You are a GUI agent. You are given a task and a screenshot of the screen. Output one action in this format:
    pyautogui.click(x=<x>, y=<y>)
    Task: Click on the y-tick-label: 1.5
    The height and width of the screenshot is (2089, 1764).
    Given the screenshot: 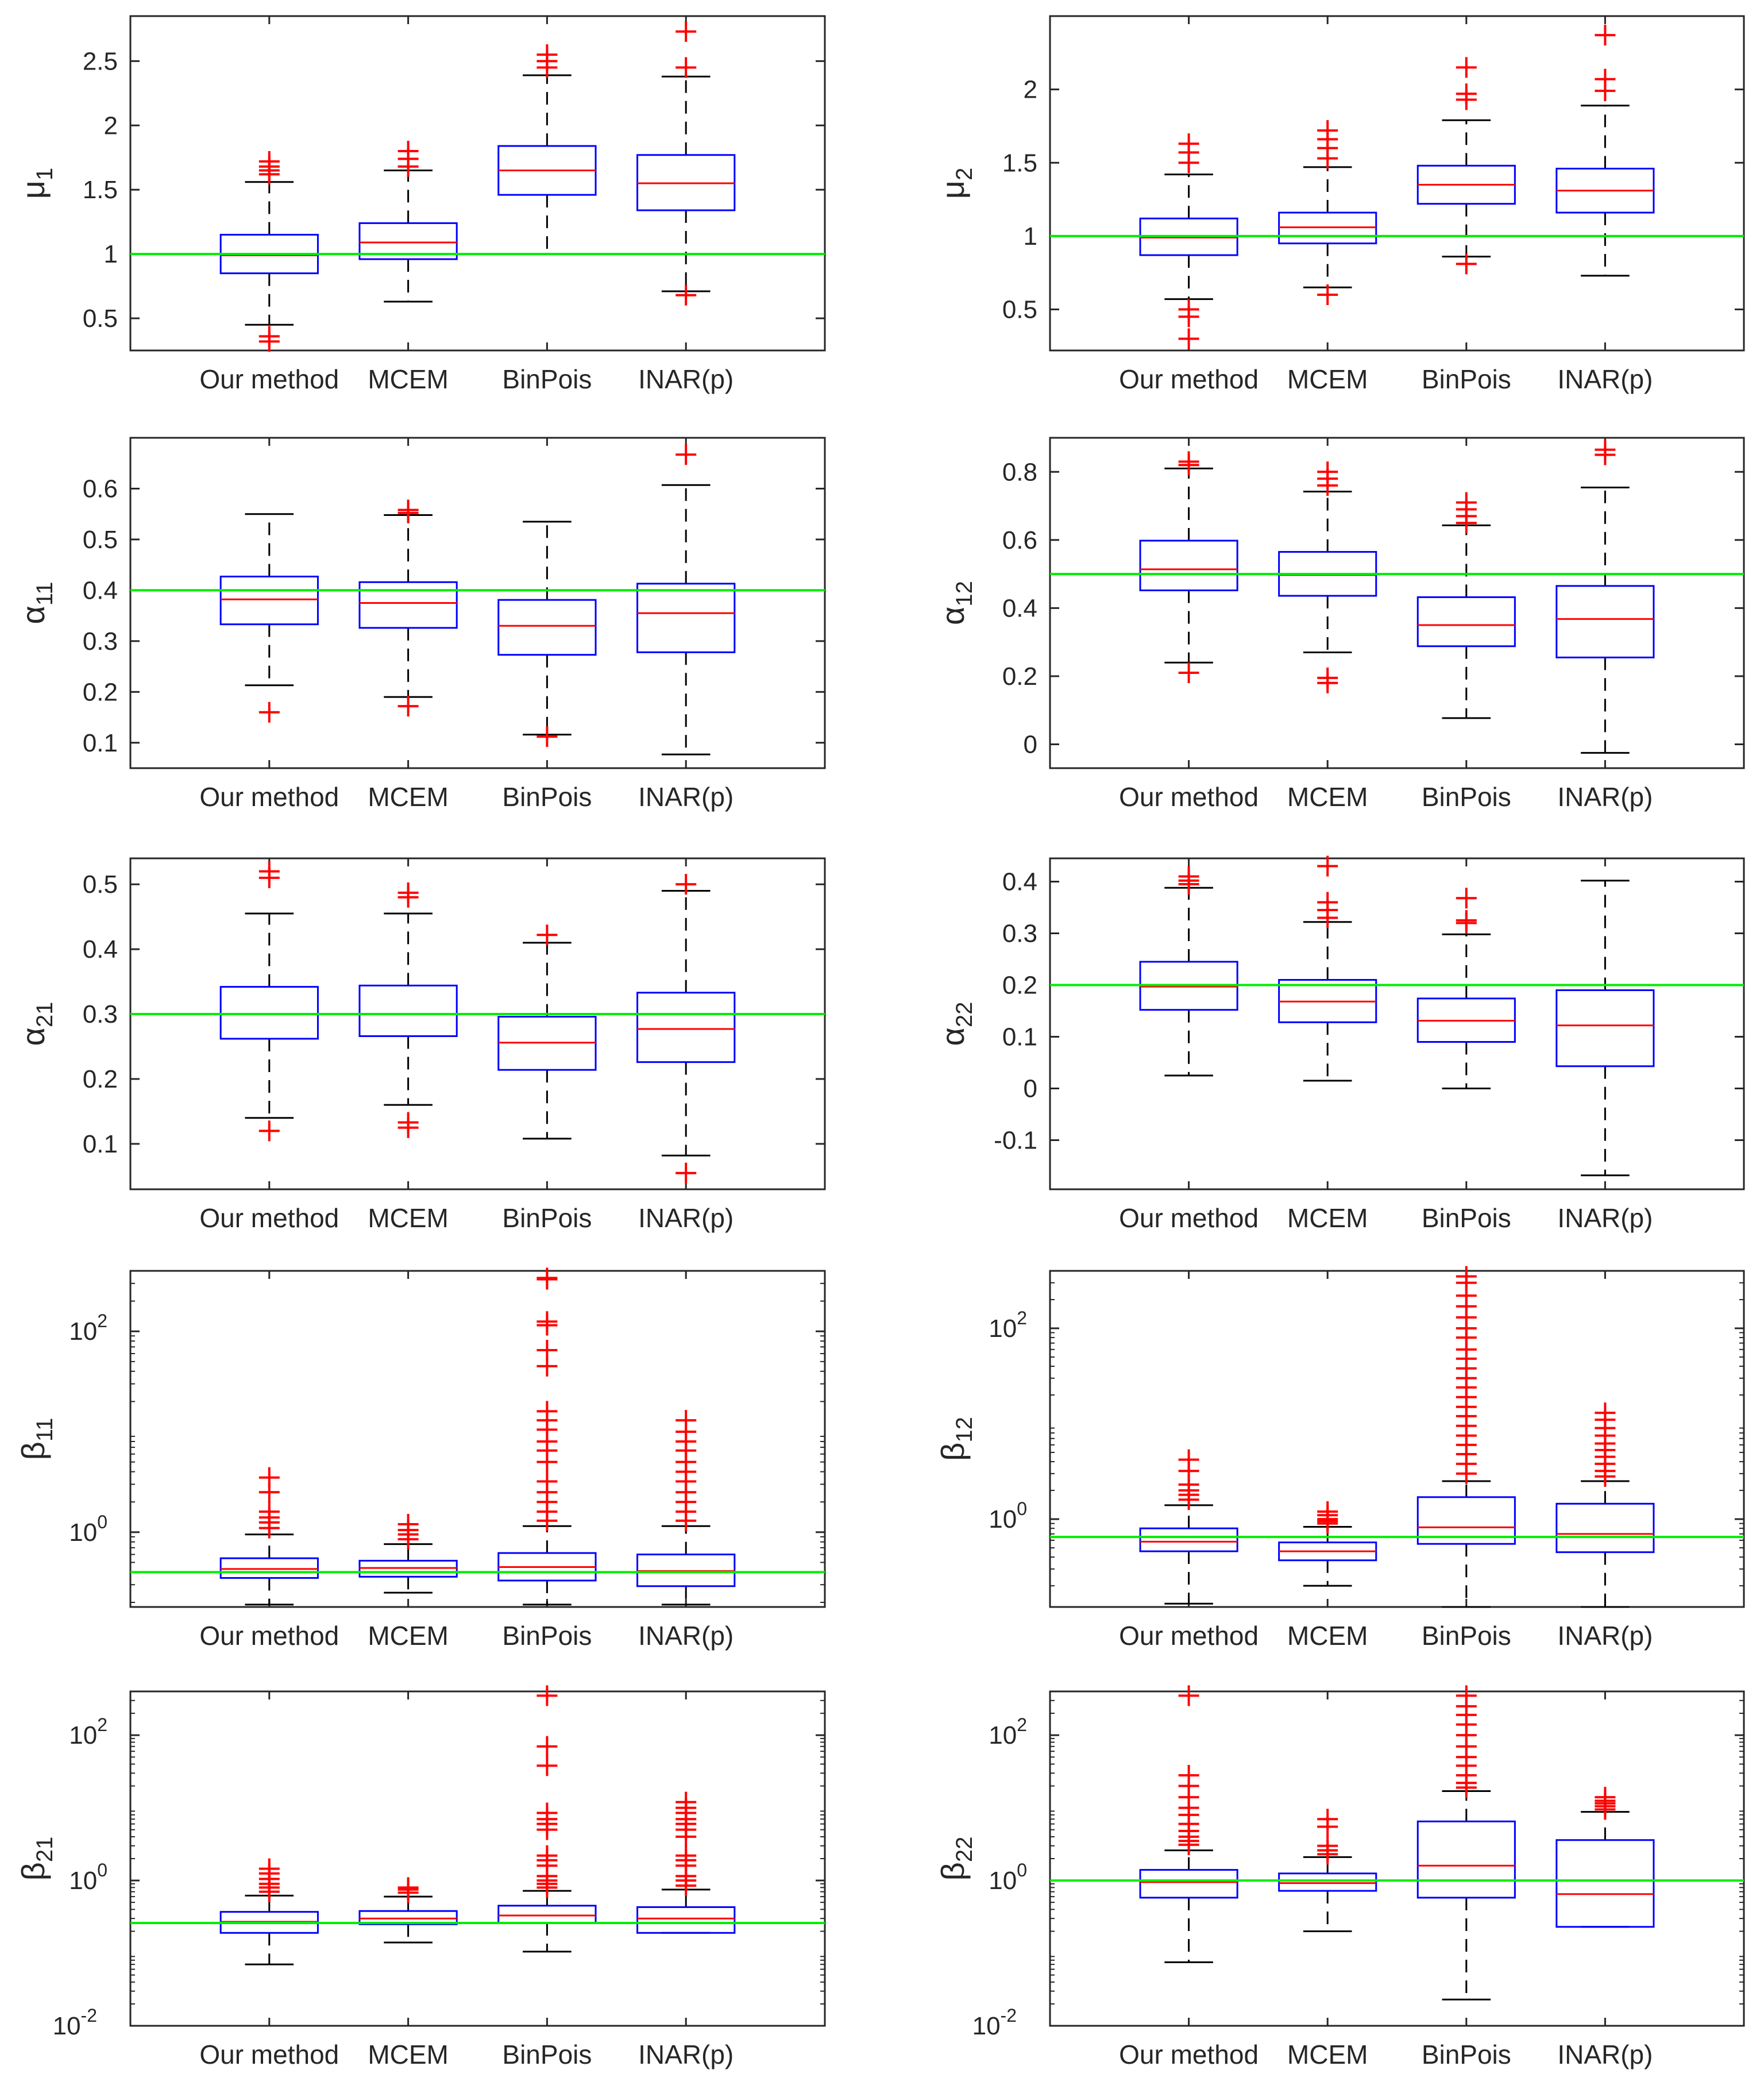 What is the action you would take?
    pyautogui.click(x=100, y=190)
    